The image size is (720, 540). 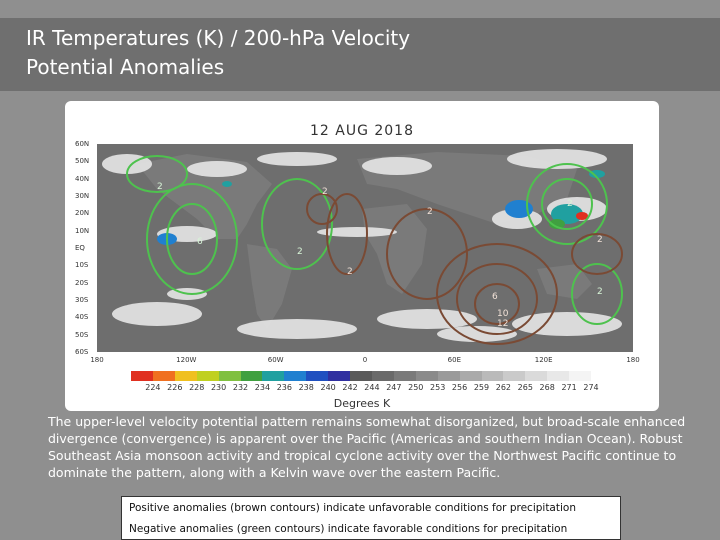 What do you see at coordinates (200, 242) in the screenshot?
I see `negative-contour-label: 6` at bounding box center [200, 242].